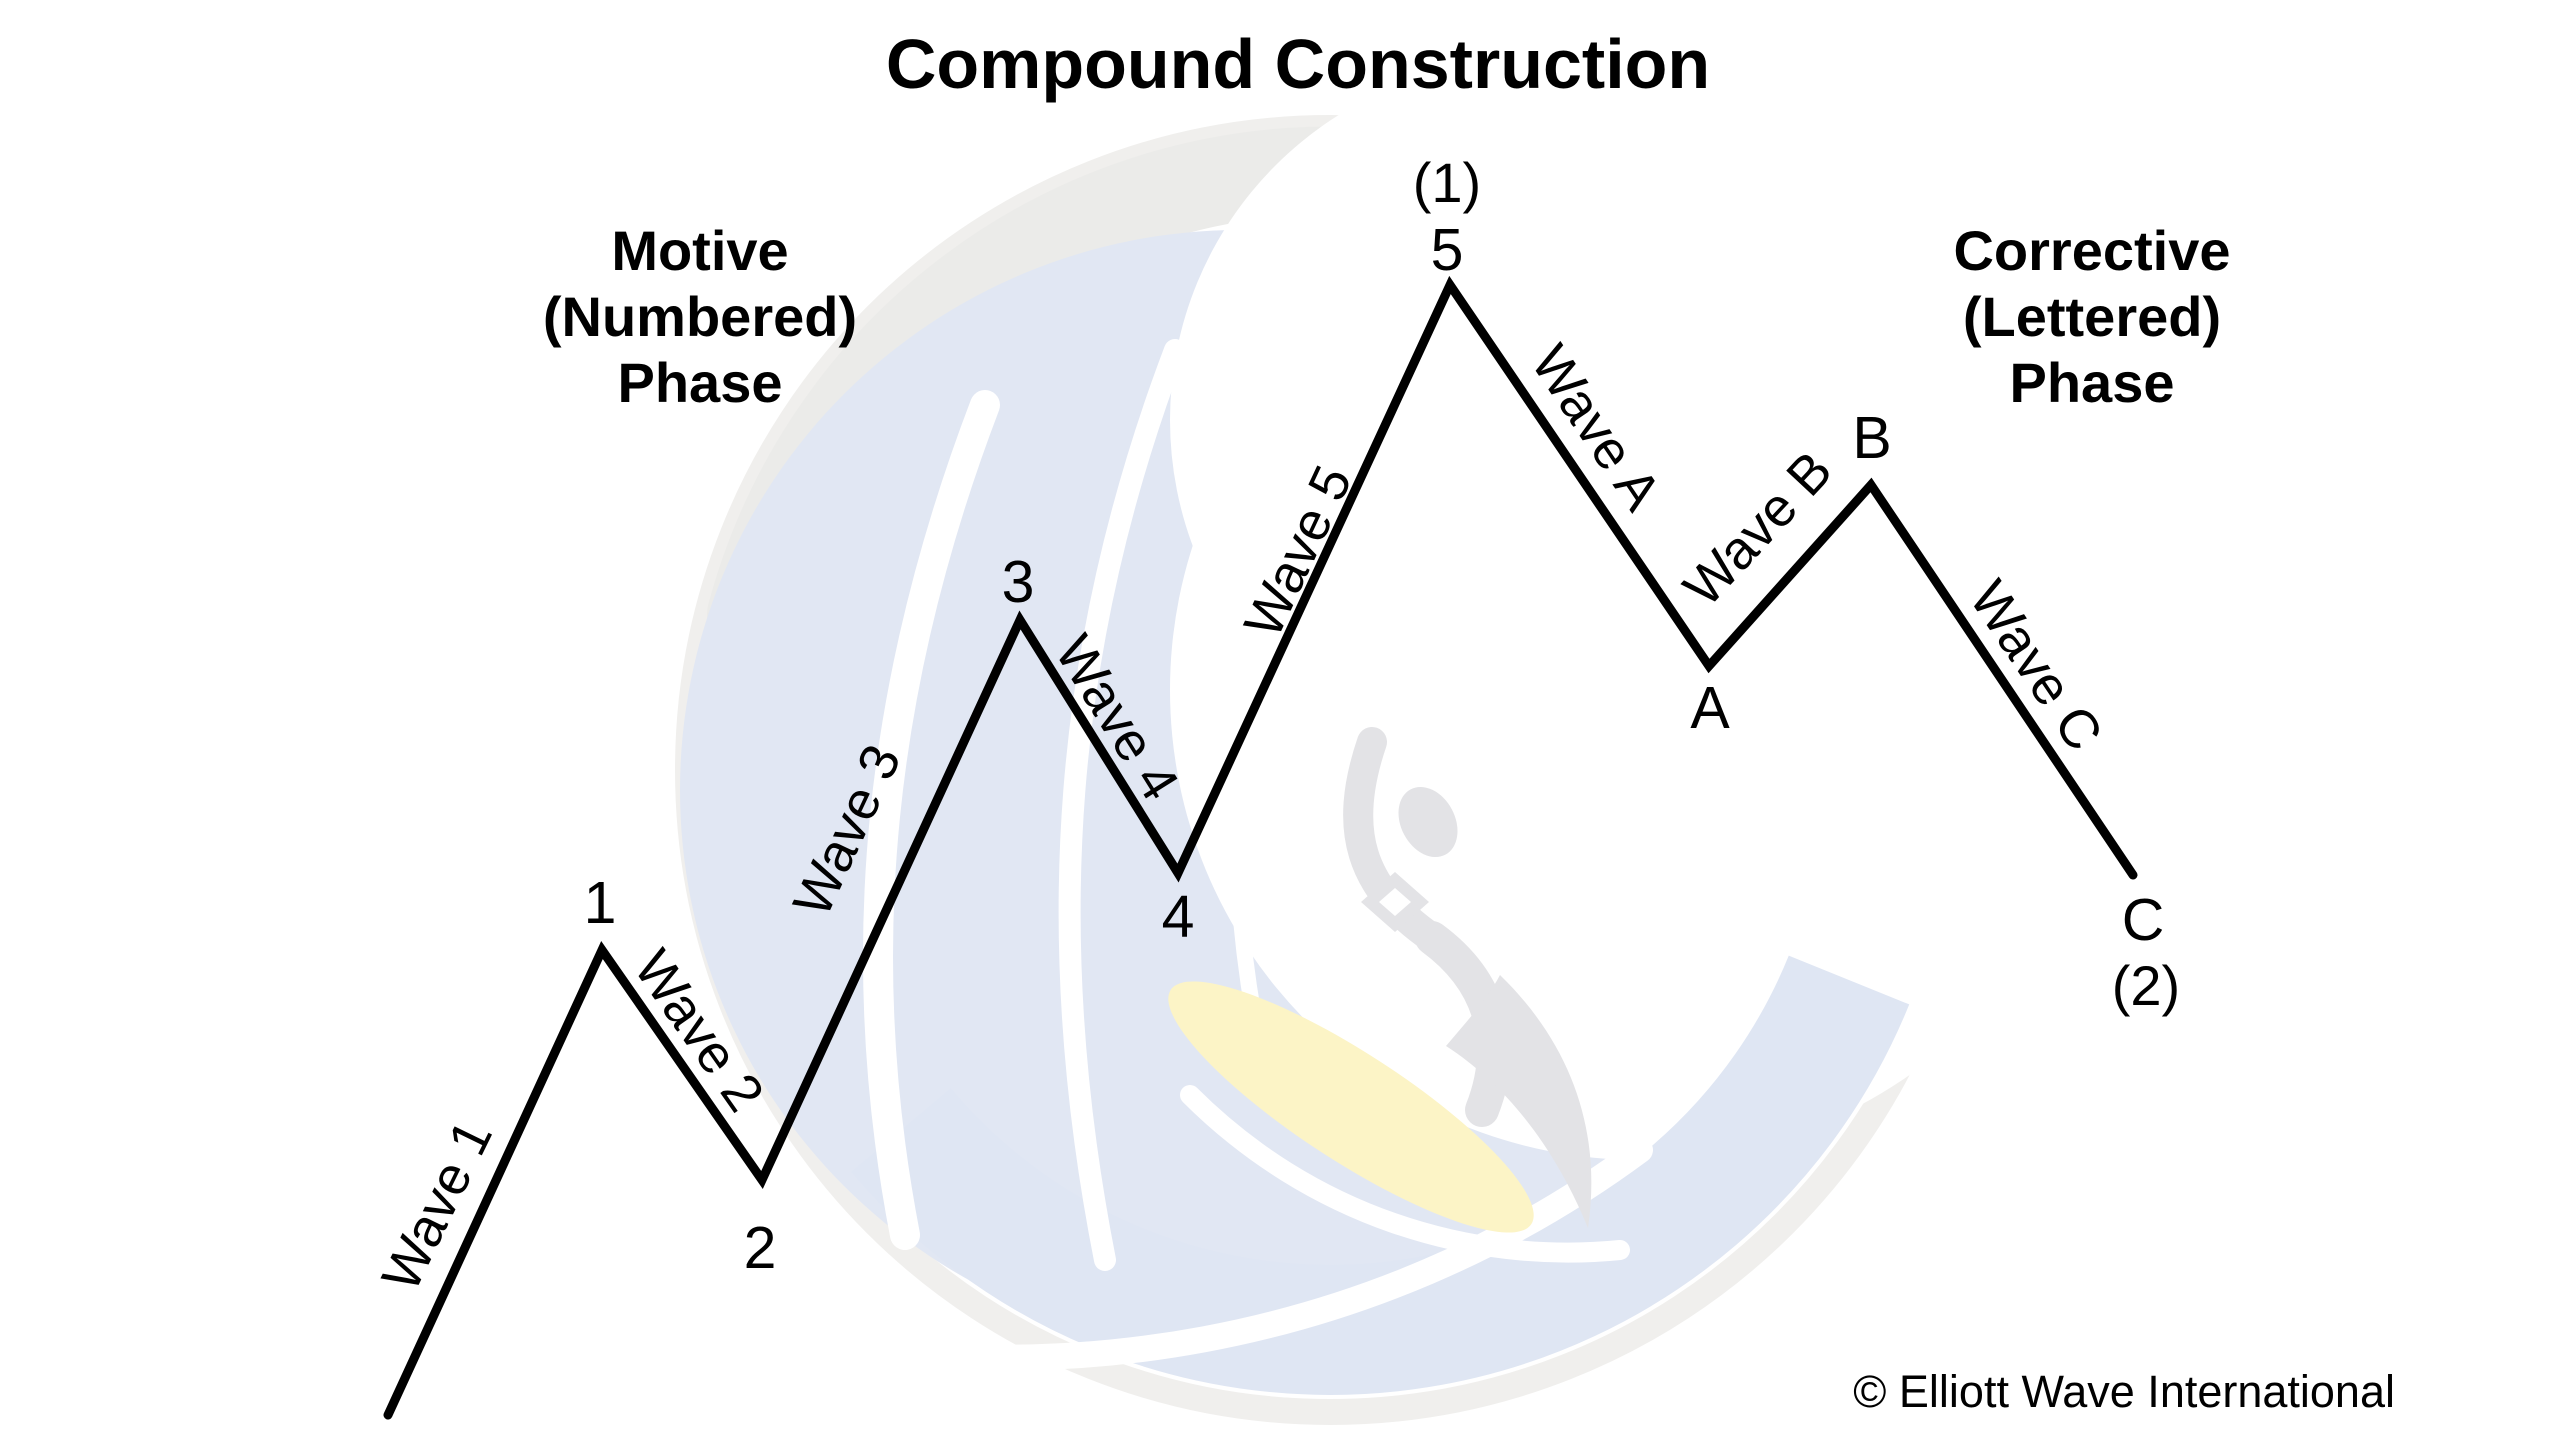 Image resolution: width=2560 pixels, height=1440 pixels. Describe the element at coordinates (2092, 382) in the screenshot. I see `corrective-phase-line3: Phase` at that location.